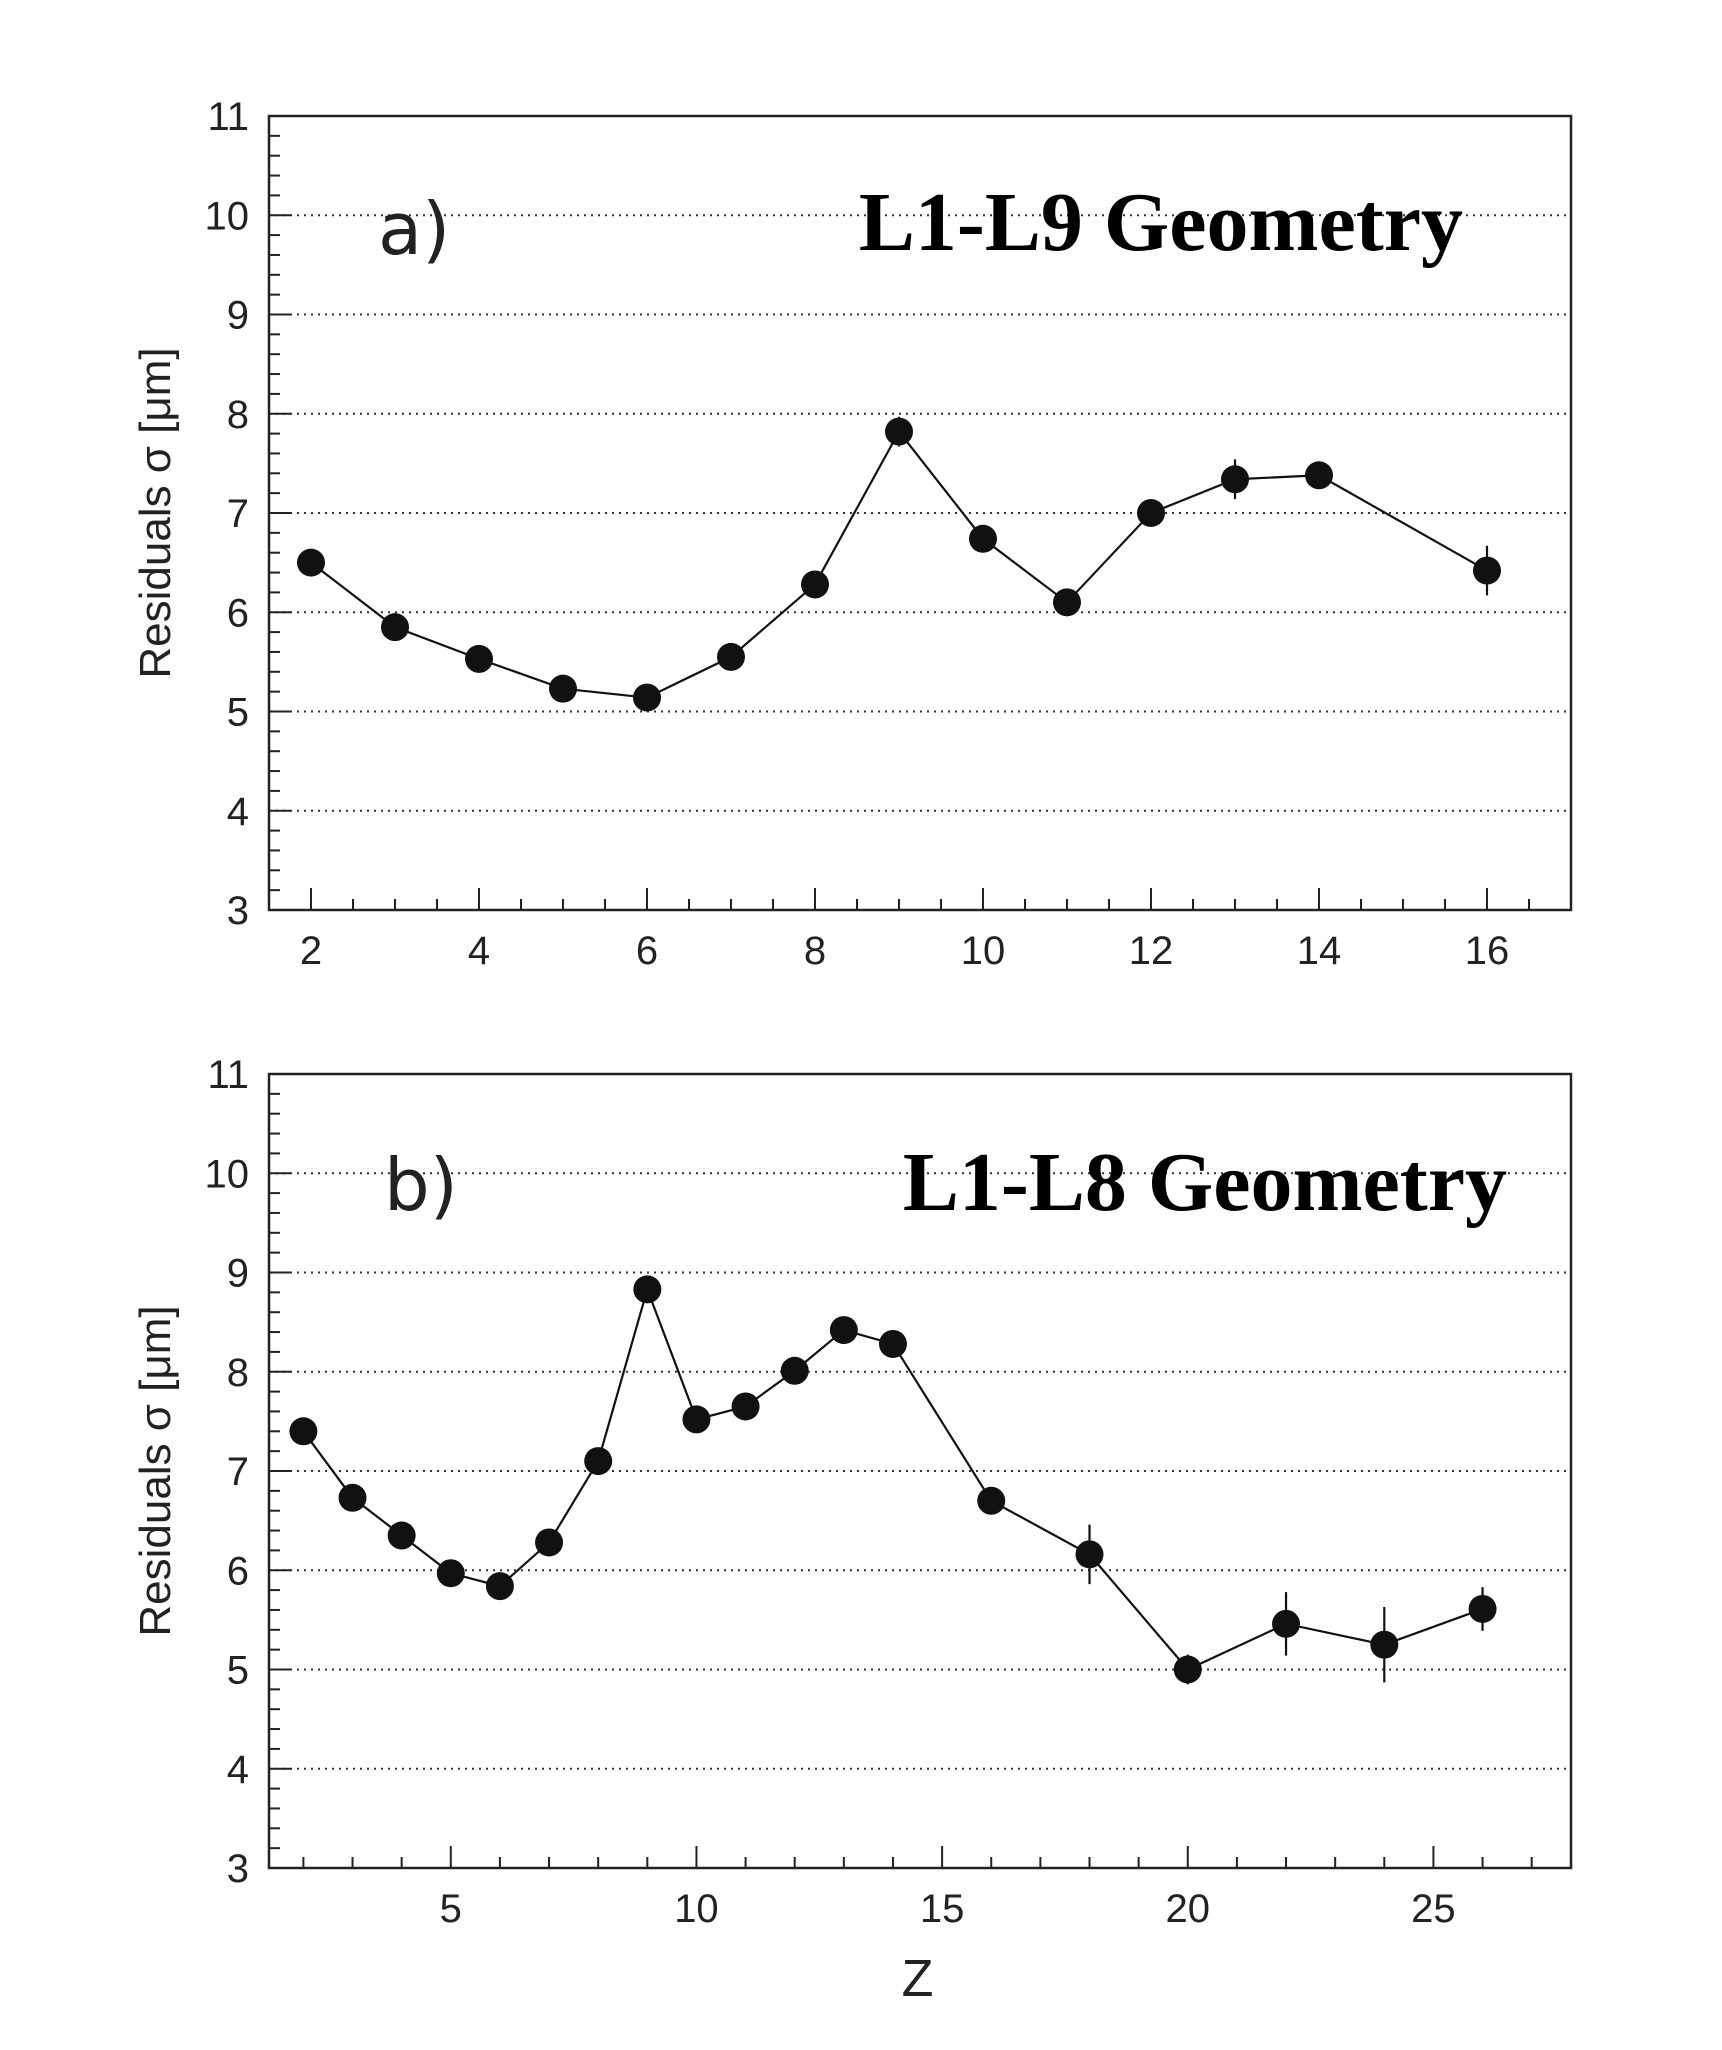  Describe the element at coordinates (238, 1472) in the screenshot. I see `panel-b-y-tick-label: 7` at that location.